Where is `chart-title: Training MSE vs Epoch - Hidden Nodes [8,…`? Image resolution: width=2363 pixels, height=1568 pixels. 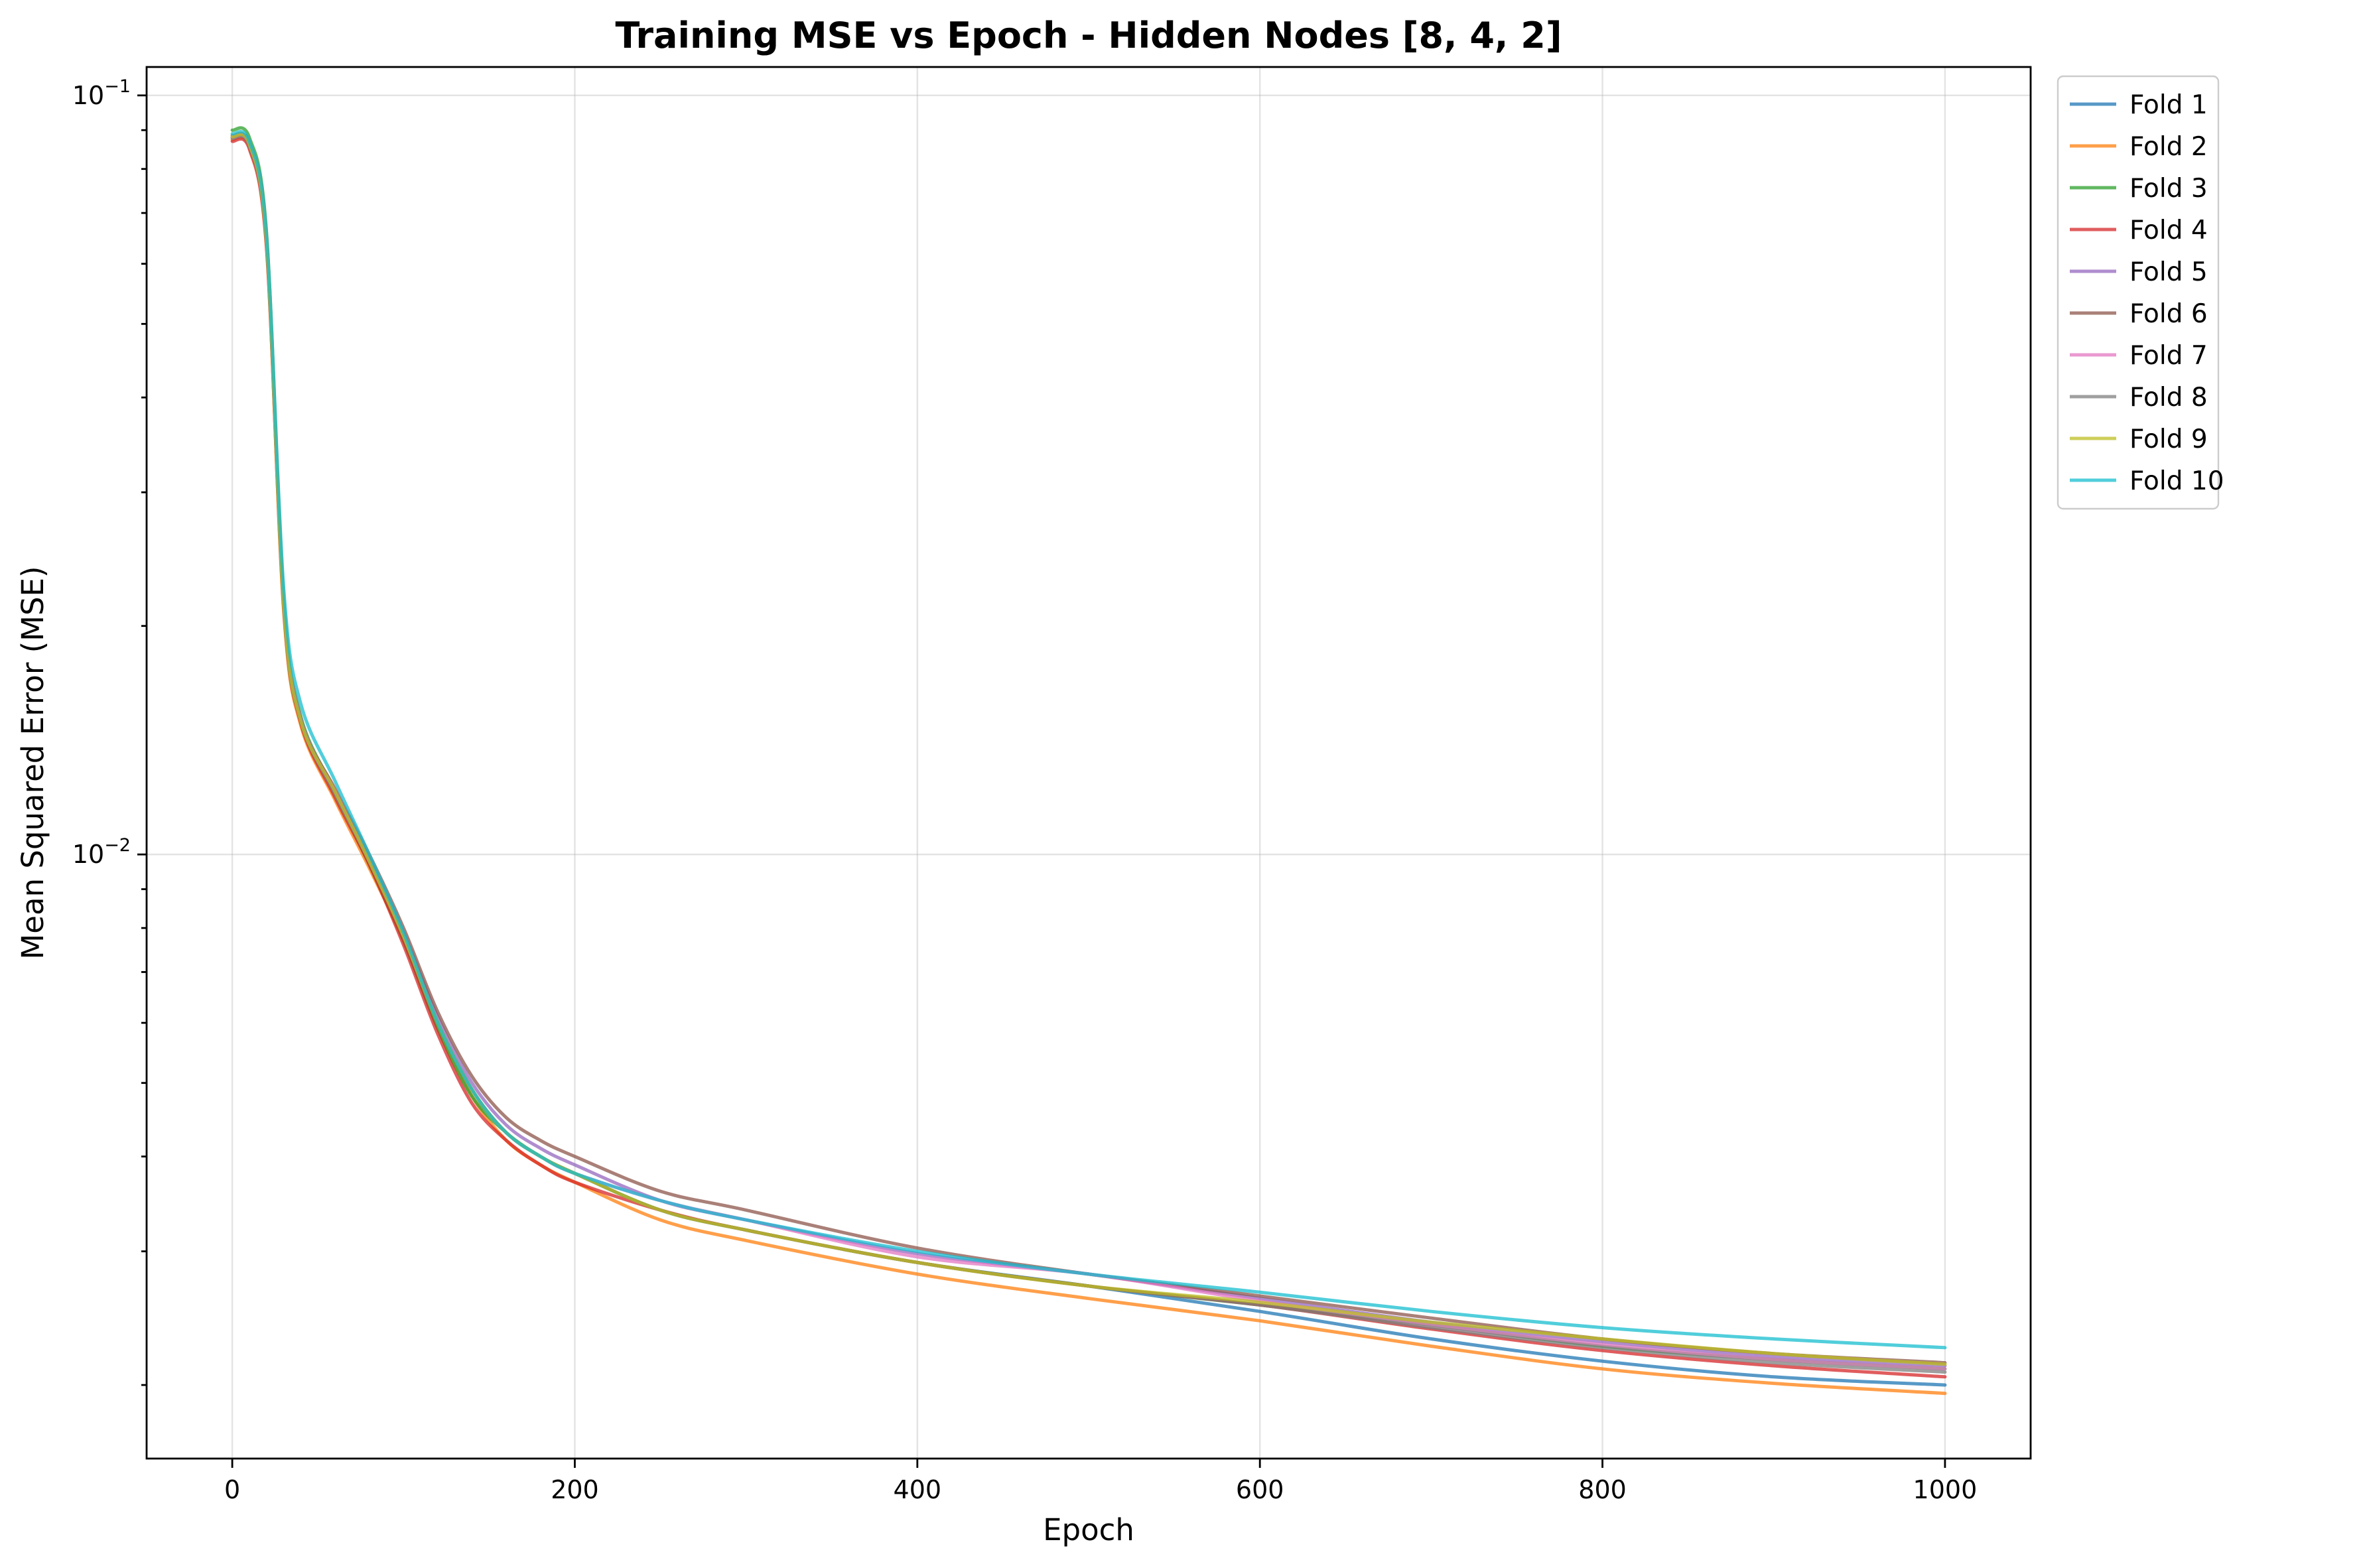
chart-title: Training MSE vs Epoch - Hidden Nodes [8,… is located at coordinates (1089, 35).